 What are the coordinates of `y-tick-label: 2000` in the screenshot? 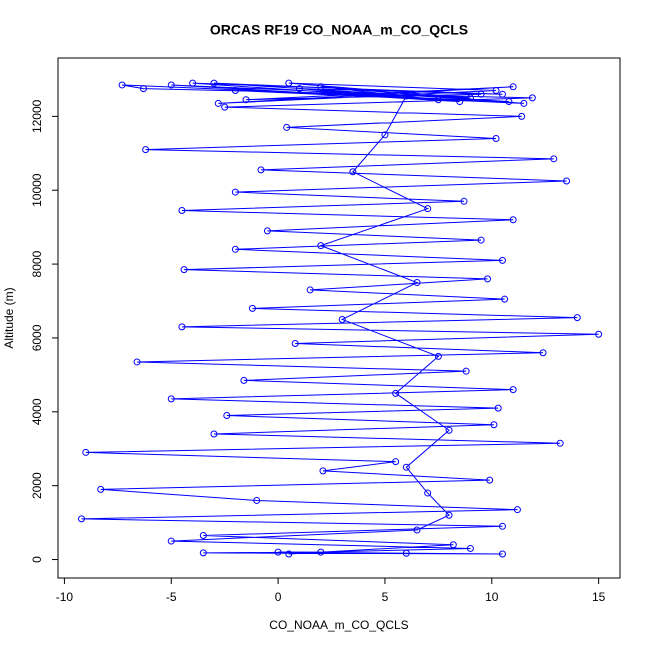 It's located at (37, 485).